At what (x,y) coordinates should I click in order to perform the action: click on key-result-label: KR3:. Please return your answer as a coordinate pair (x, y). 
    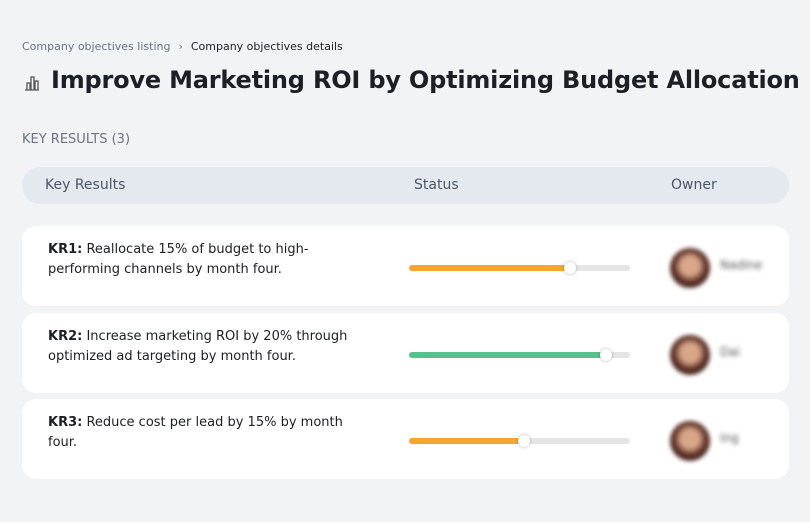
    Looking at the image, I should click on (65, 422).